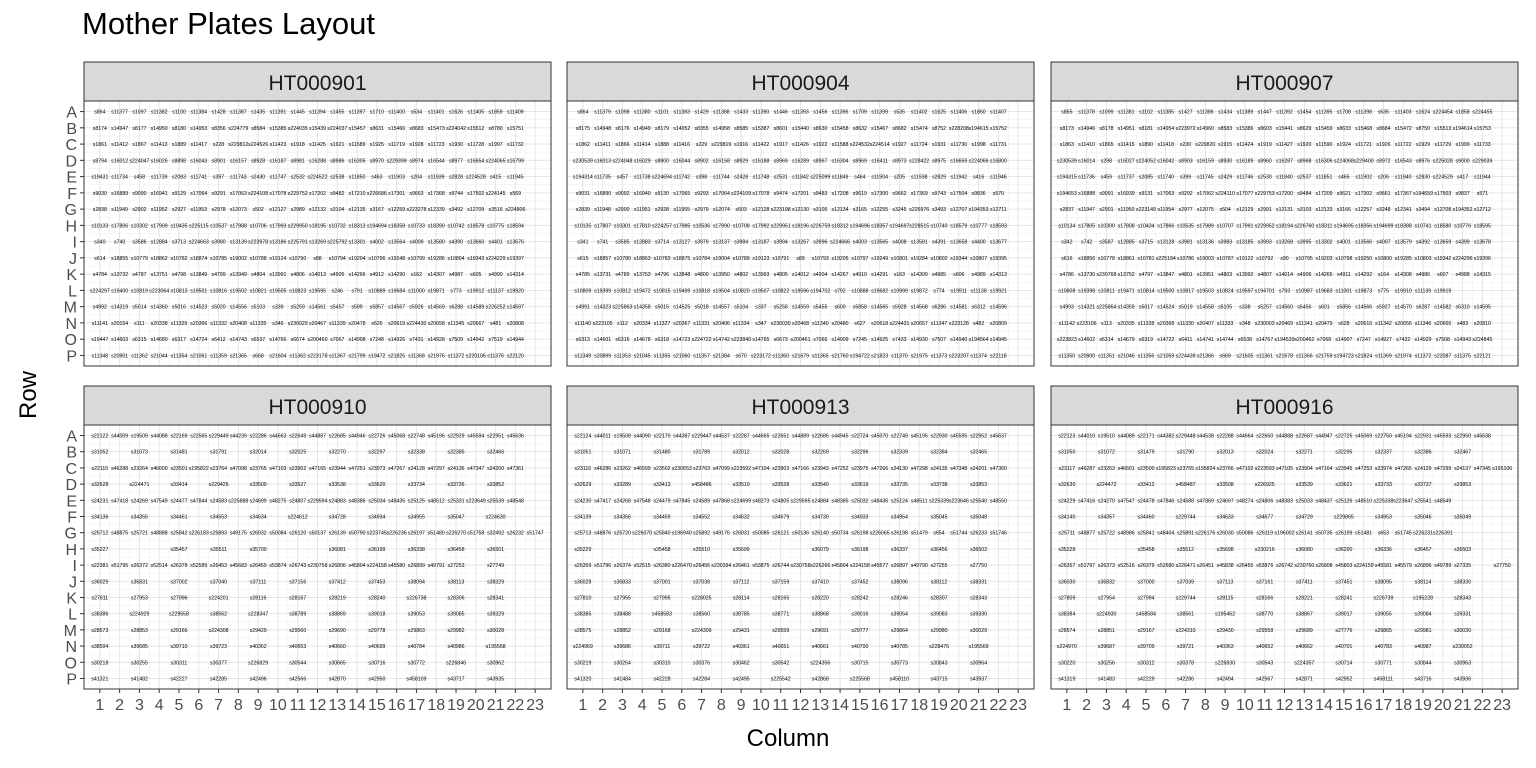 The image size is (1536, 768). What do you see at coordinates (1086, 469) in the screenshot?
I see `well-label: s46287` at bounding box center [1086, 469].